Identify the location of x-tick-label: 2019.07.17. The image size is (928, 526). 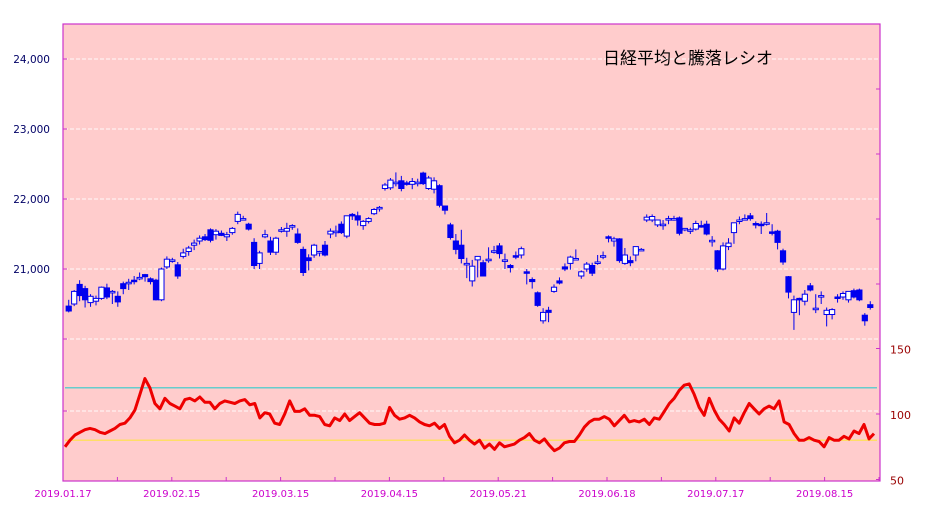
(715, 494).